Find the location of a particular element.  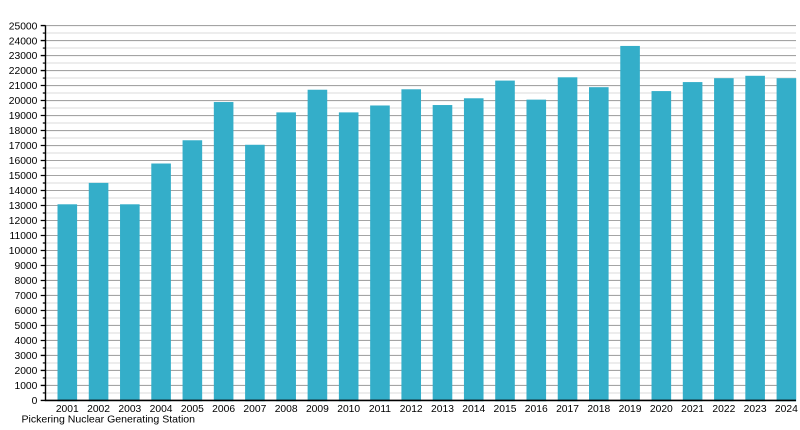

svg-text: 2003 is located at coordinates (129, 409).